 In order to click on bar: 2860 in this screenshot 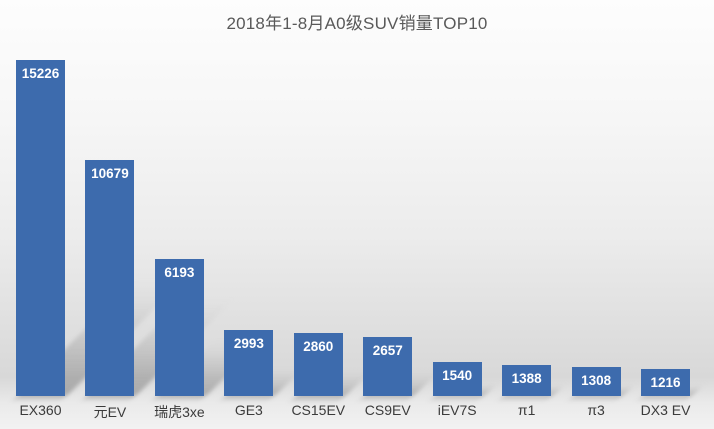, I will do `click(318, 364)`.